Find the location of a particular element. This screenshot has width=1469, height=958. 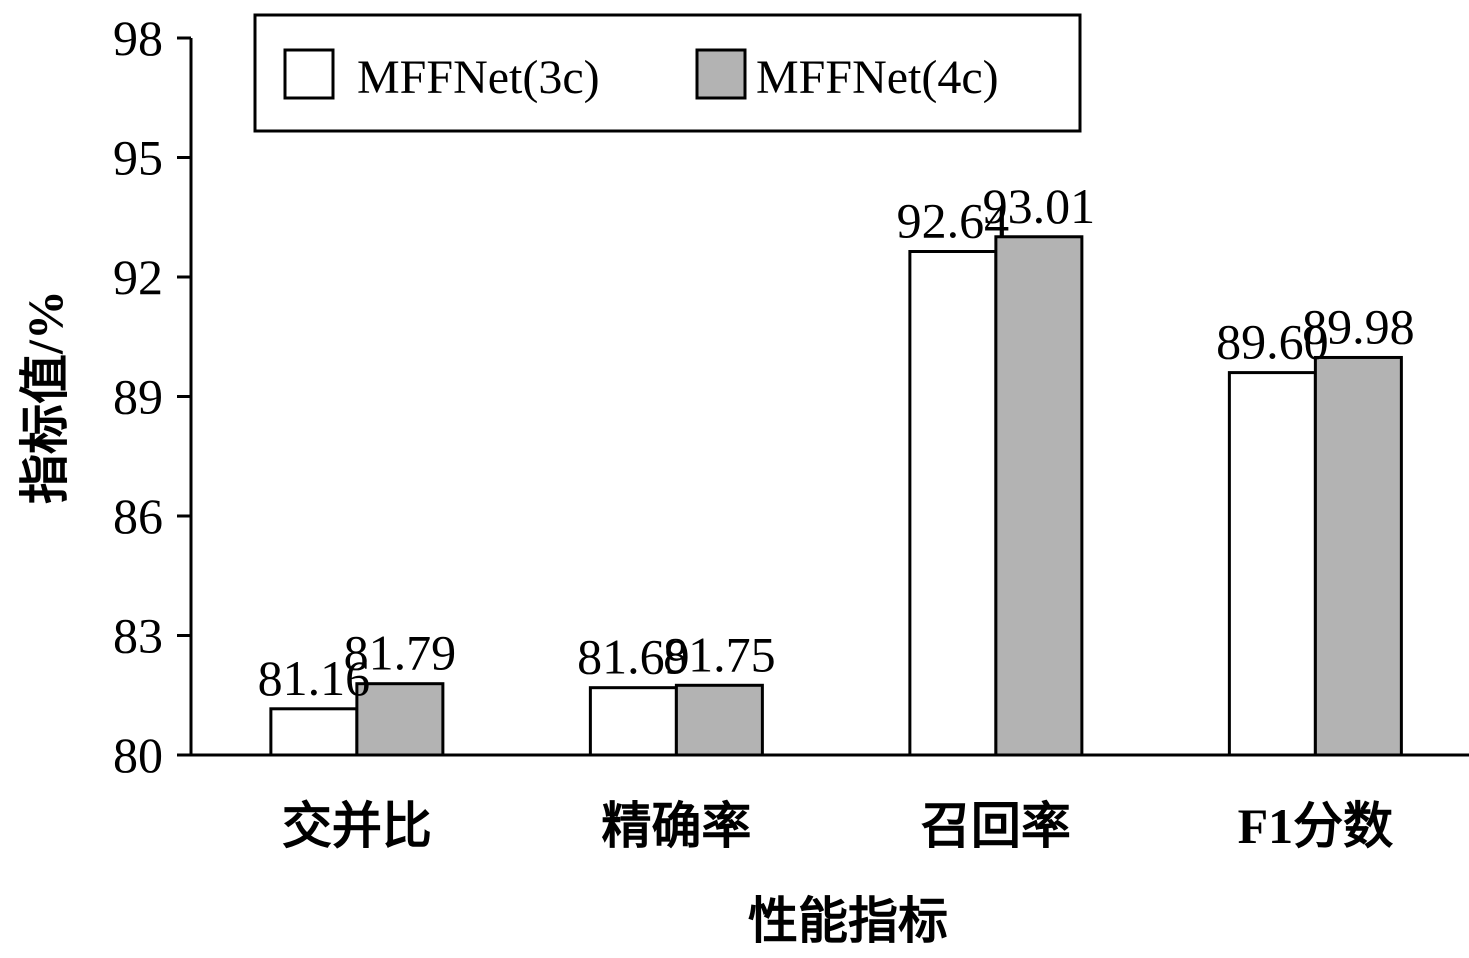

legend-frame is located at coordinates (667, 73).